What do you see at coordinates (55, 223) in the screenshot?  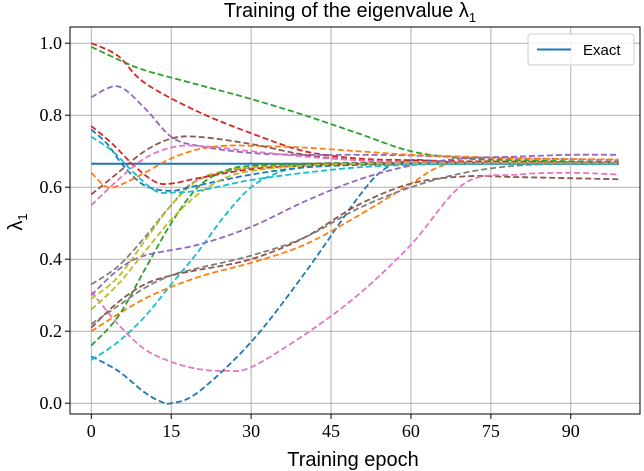 I see `y-axis-ticks: 0.0 0.2 0.4 0.6 0.8 1.0` at bounding box center [55, 223].